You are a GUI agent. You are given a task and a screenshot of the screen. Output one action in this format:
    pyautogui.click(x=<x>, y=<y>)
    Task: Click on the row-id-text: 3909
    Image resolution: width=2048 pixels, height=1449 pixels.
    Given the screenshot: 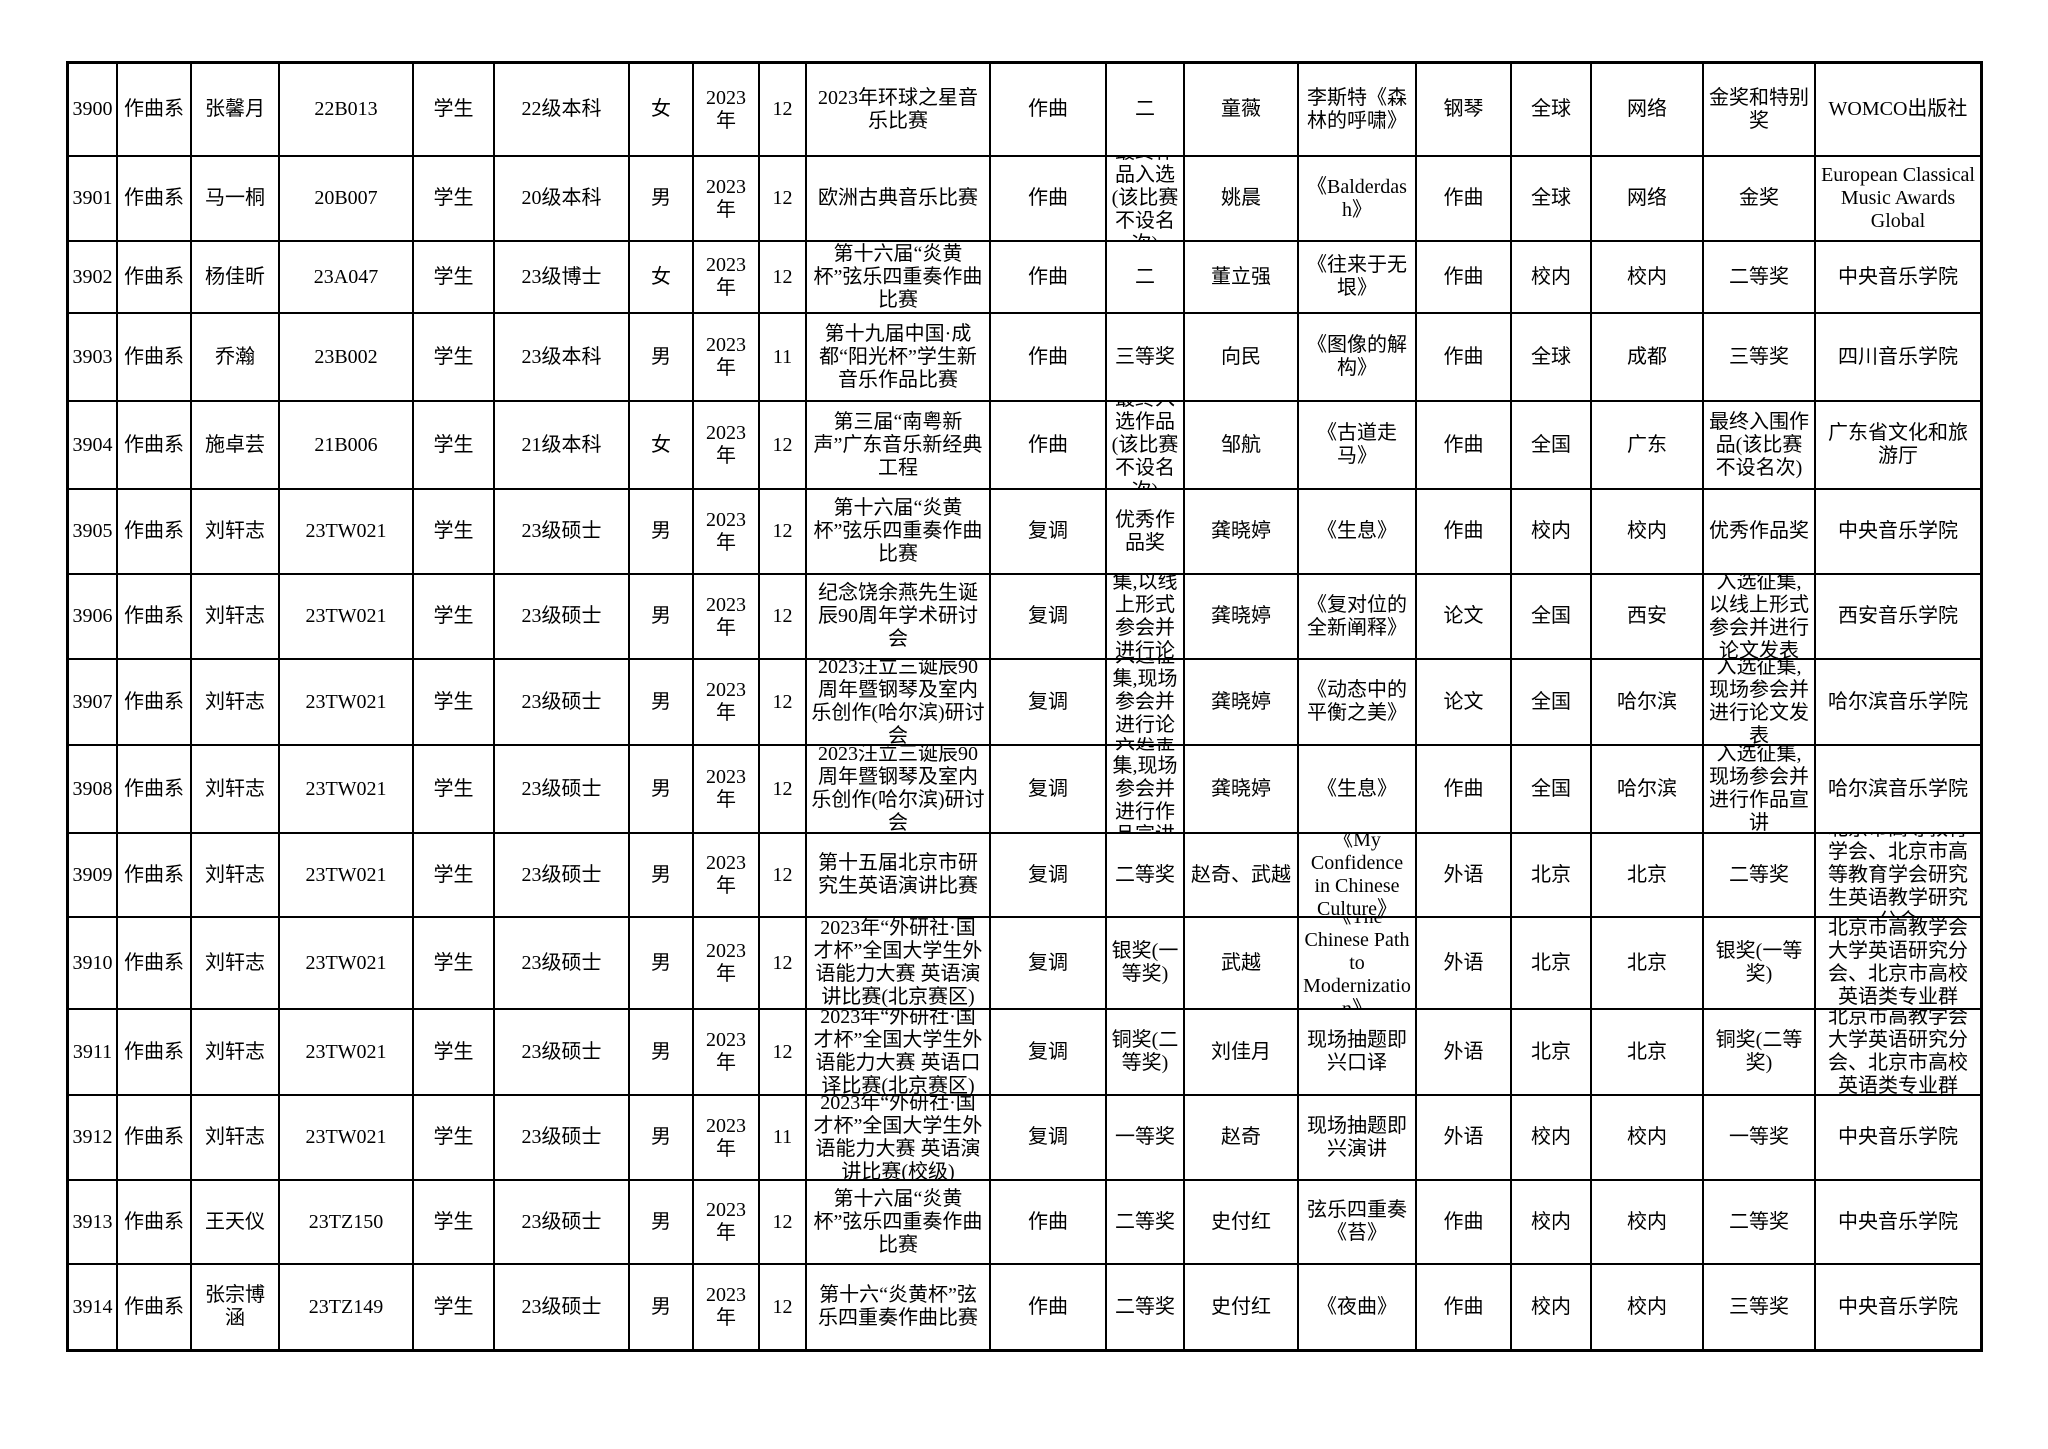 What is the action you would take?
    pyautogui.click(x=92, y=874)
    